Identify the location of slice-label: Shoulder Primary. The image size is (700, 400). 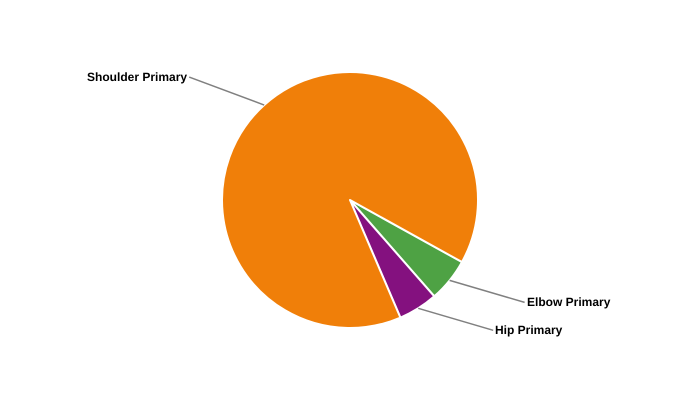
(137, 77).